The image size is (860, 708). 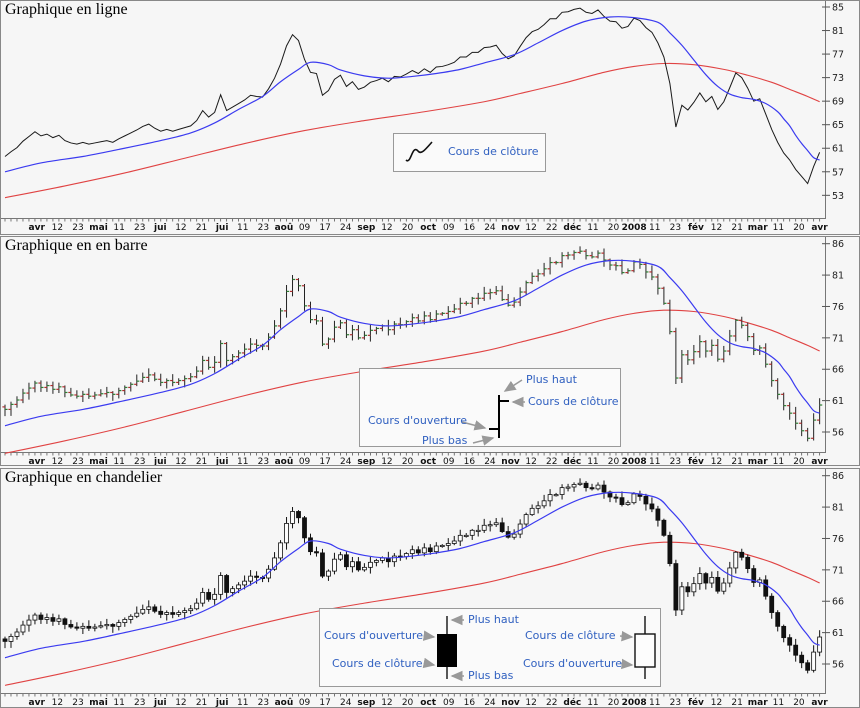 I want to click on line-chart-title: Graphique en ligne, so click(x=66, y=9).